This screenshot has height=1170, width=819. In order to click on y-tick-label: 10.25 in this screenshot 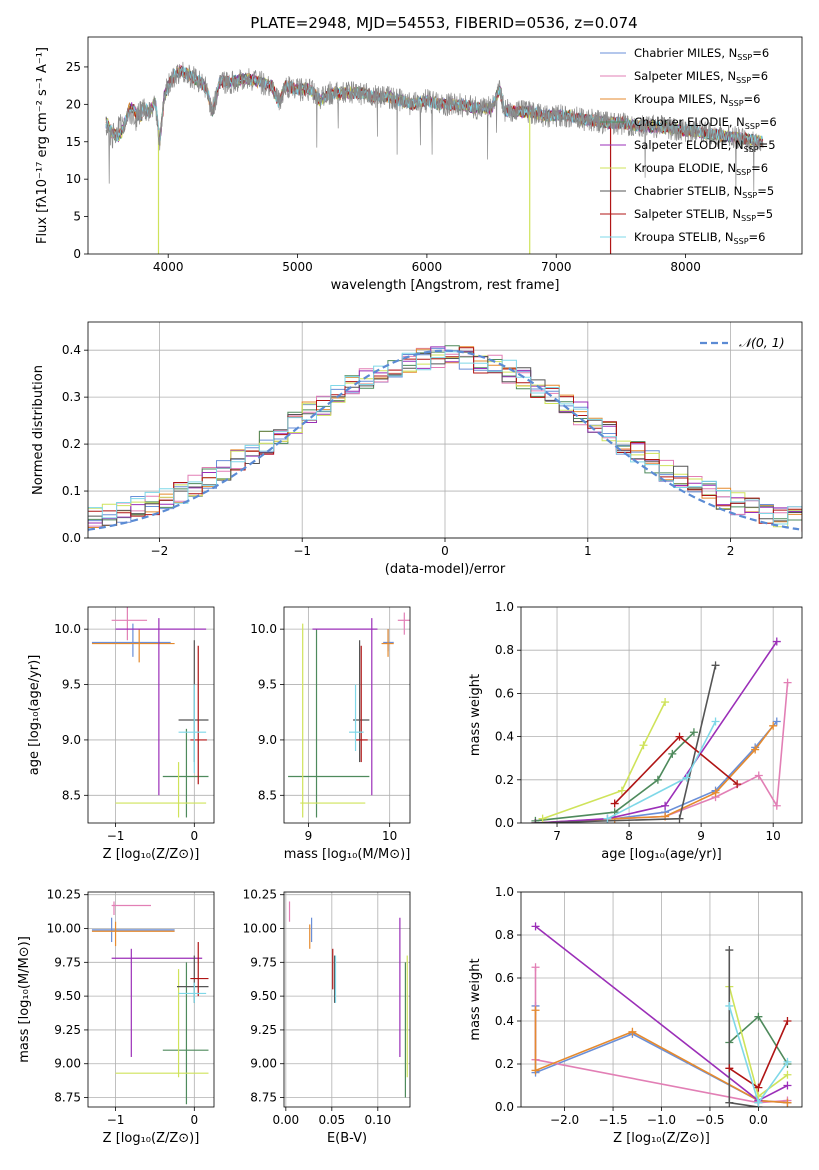, I will do `click(260, 895)`.